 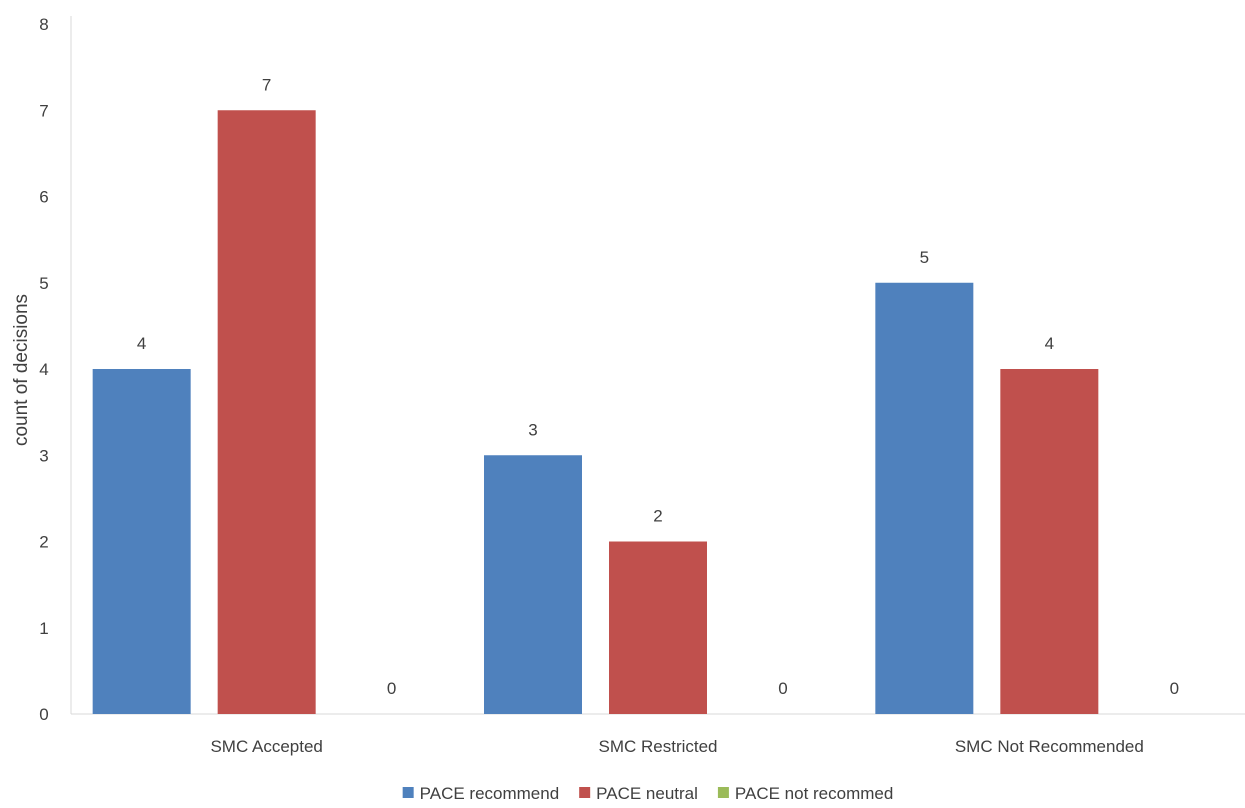 I want to click on y-axis-title: count of decisions, so click(x=21, y=370).